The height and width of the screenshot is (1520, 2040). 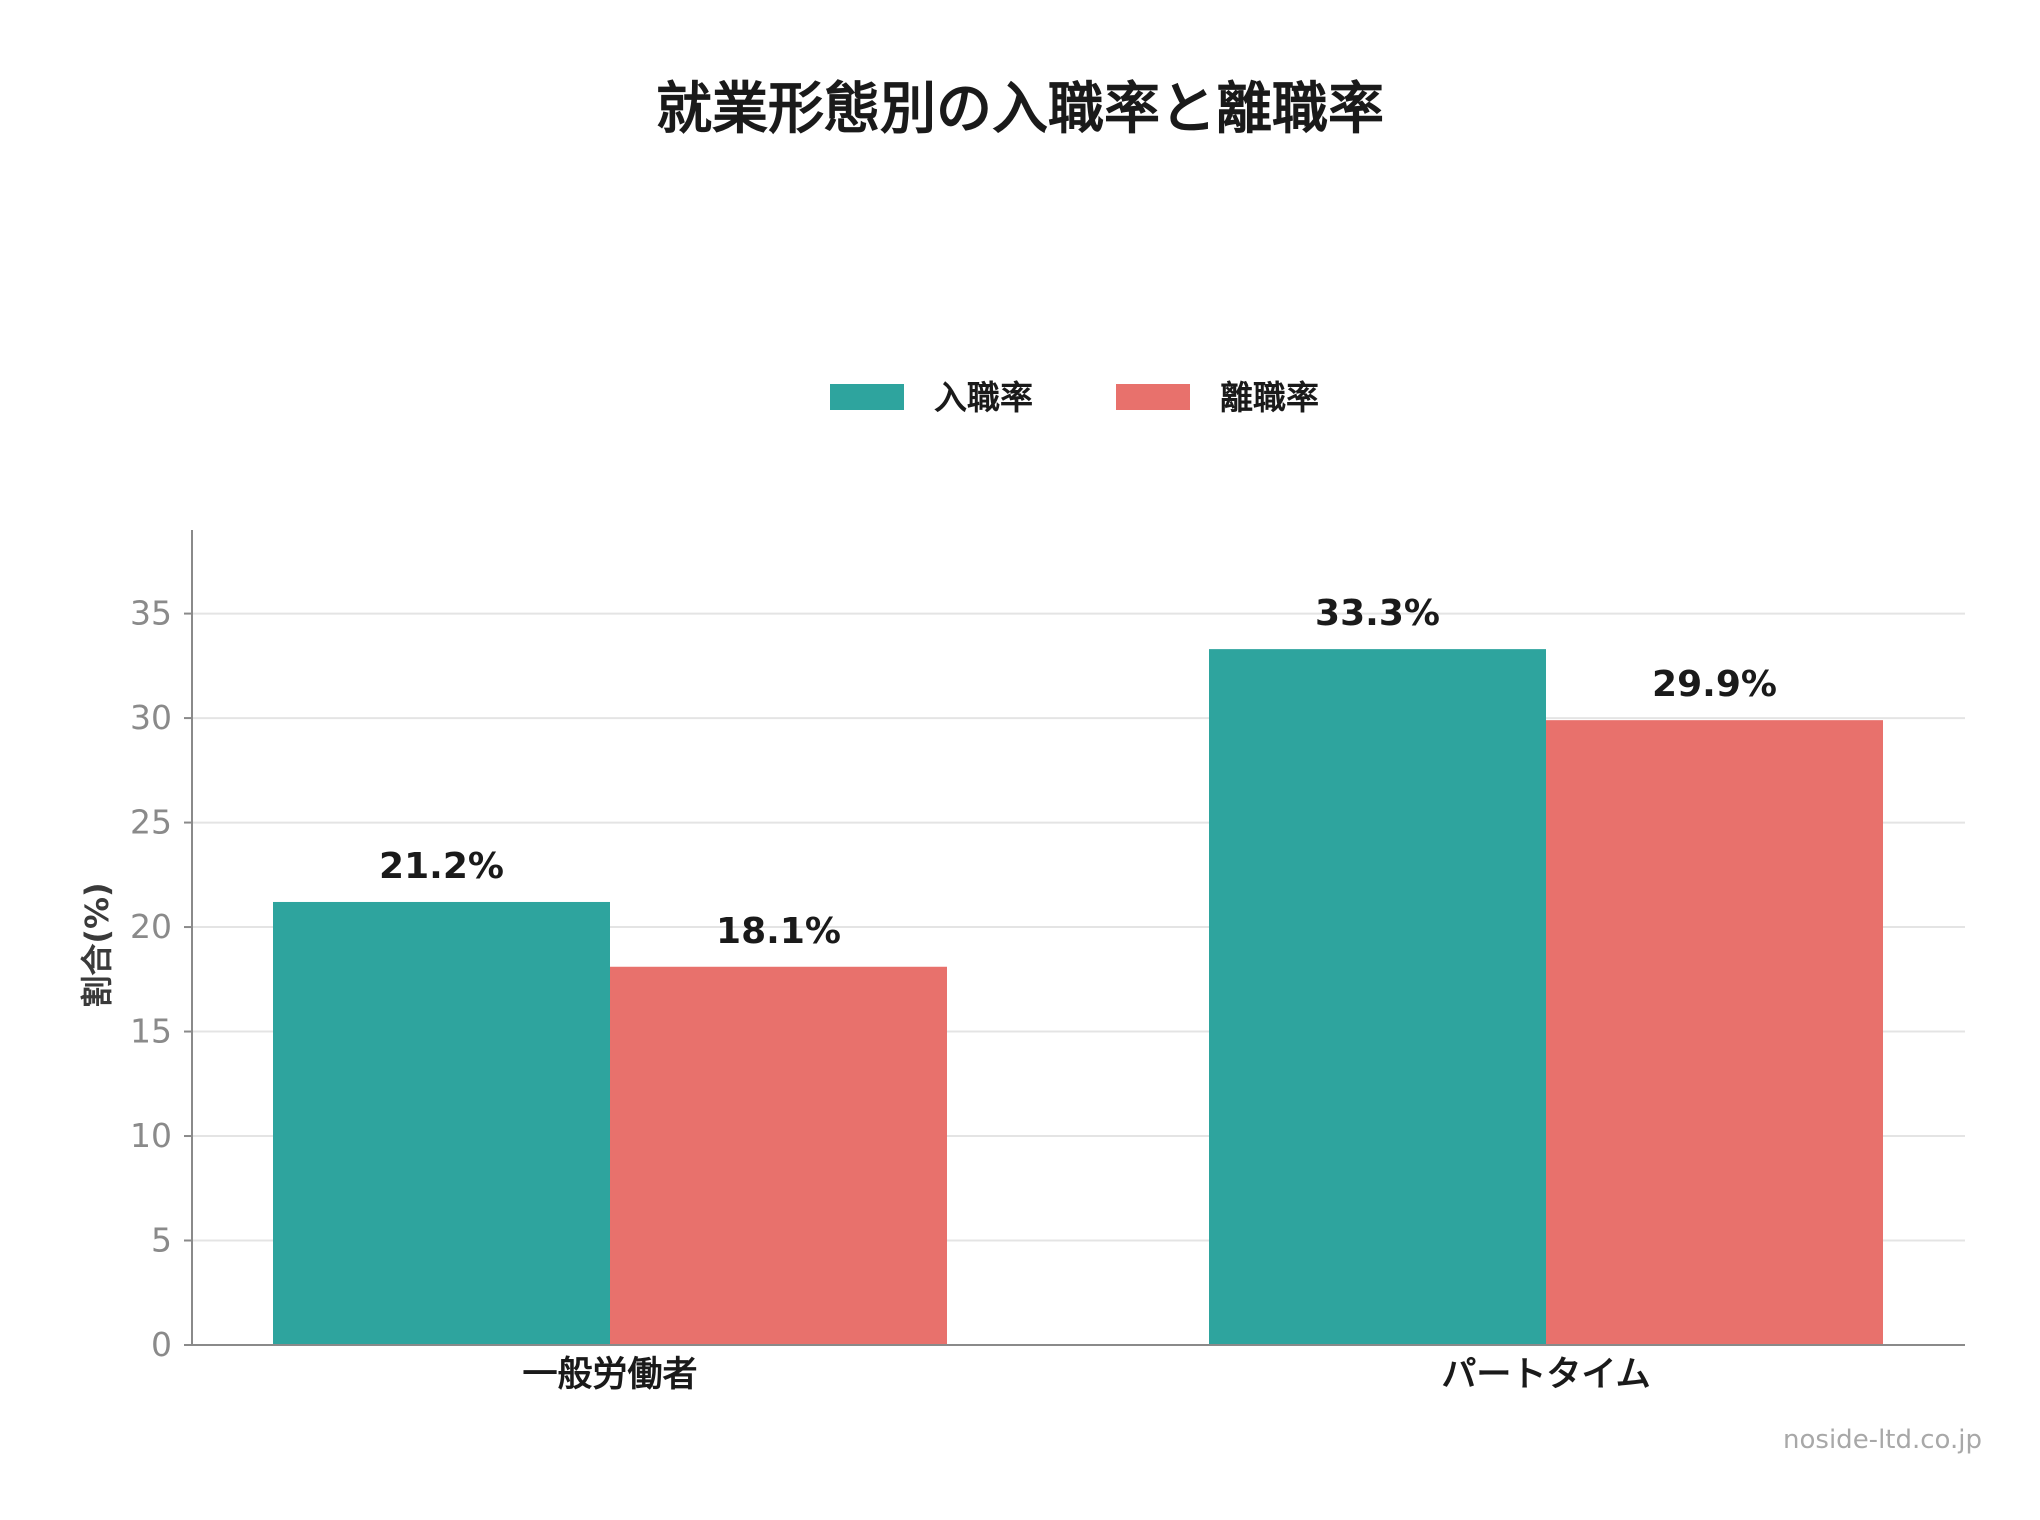 What do you see at coordinates (1269, 397) in the screenshot?
I see `legend-label: 離職率` at bounding box center [1269, 397].